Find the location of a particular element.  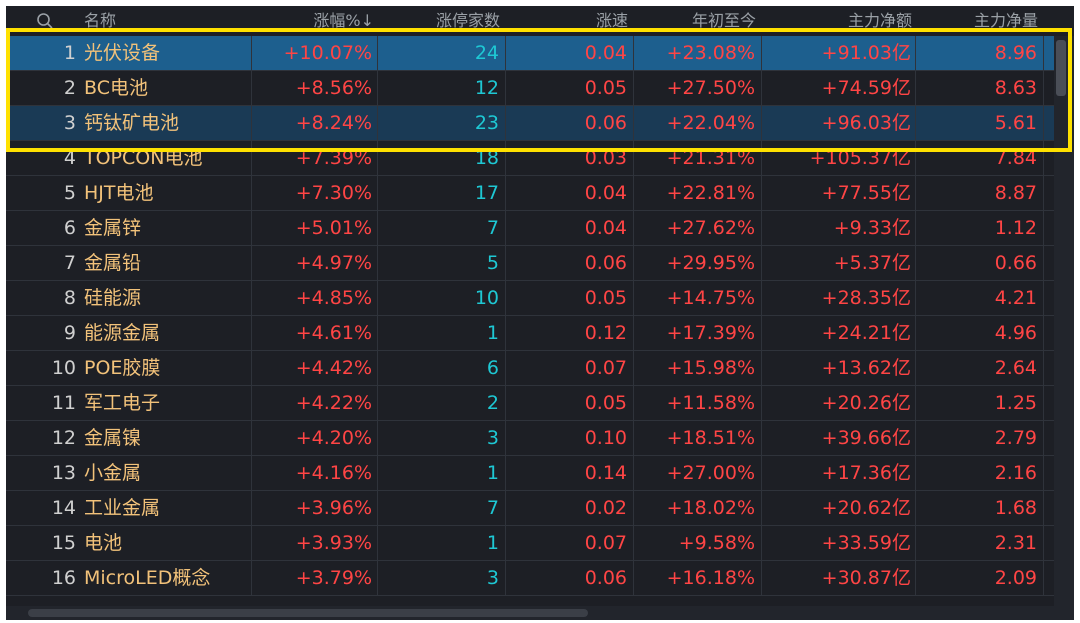

limit-up-count: 23 is located at coordinates (442, 123).